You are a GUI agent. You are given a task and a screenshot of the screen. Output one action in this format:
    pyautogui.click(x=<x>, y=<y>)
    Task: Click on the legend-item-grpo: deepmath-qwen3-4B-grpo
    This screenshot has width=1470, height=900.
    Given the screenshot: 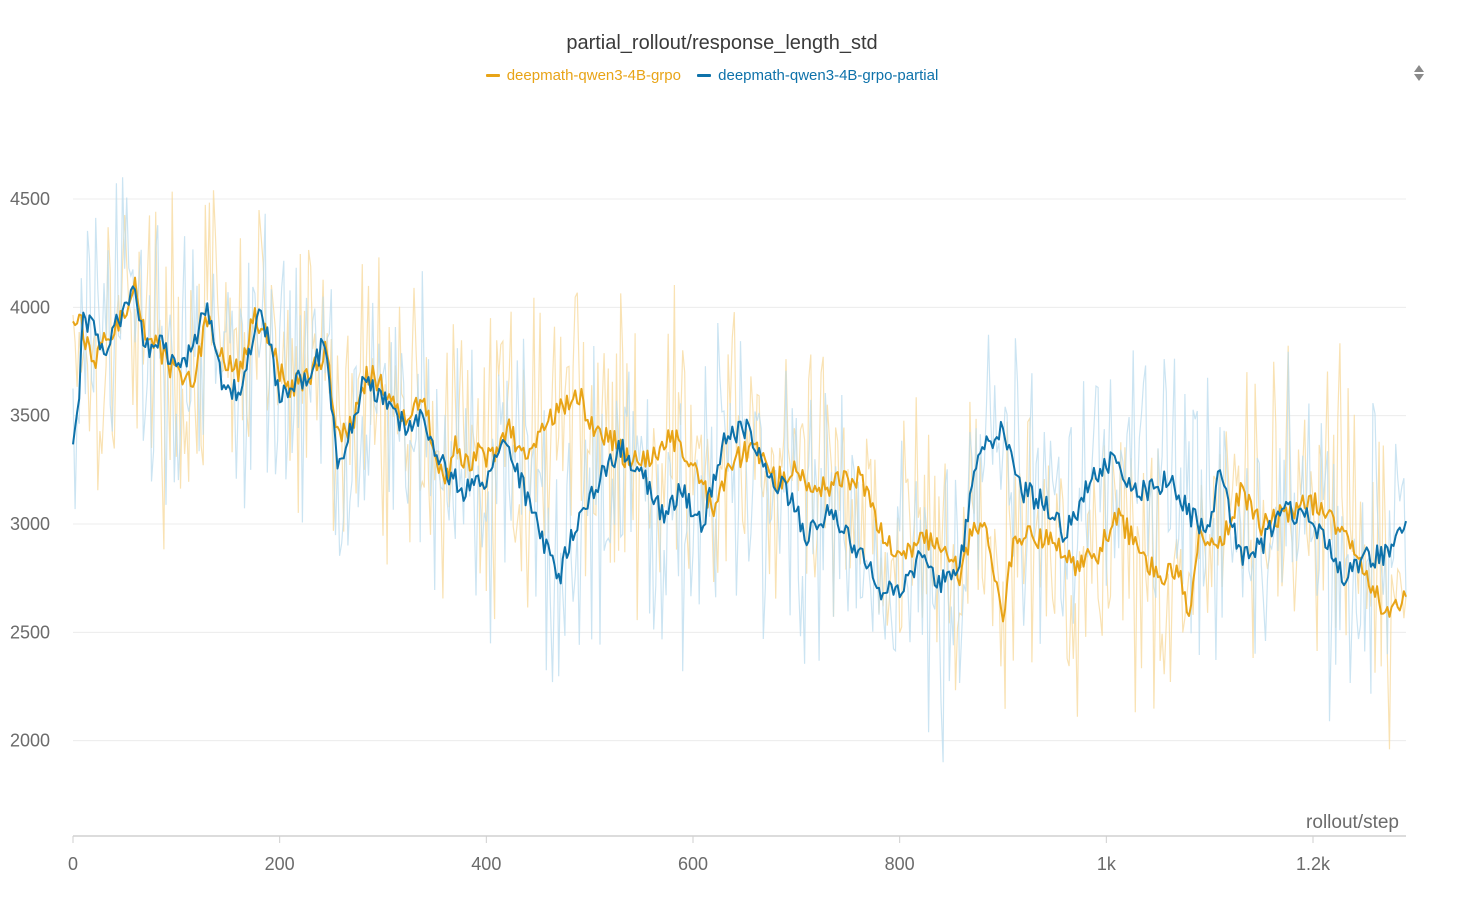 What is the action you would take?
    pyautogui.click(x=583, y=75)
    